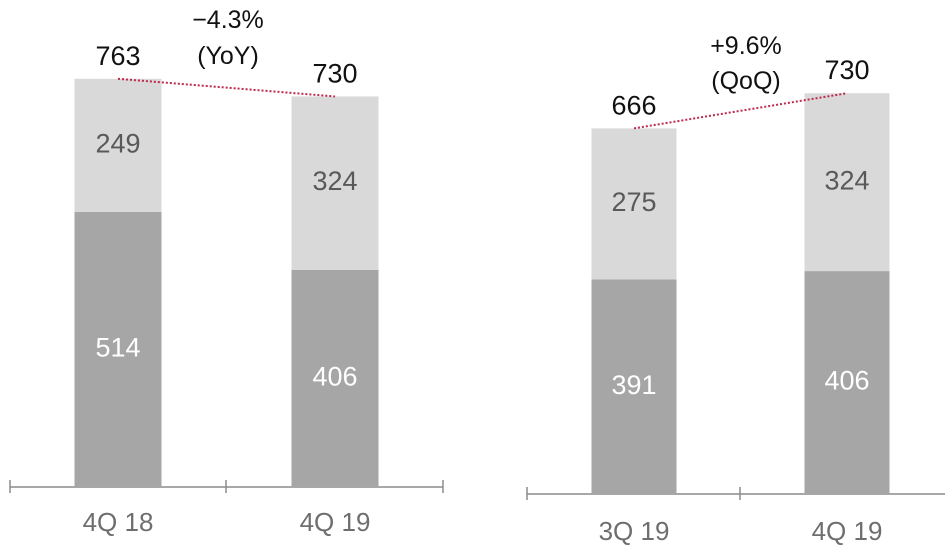  What do you see at coordinates (745, 81) in the screenshot?
I see `change-basis: (QoQ)` at bounding box center [745, 81].